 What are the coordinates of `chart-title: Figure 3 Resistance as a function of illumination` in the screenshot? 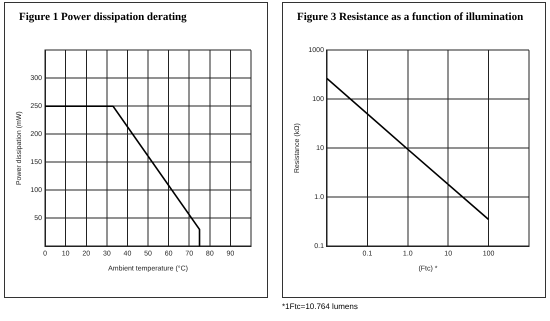 It's located at (410, 17).